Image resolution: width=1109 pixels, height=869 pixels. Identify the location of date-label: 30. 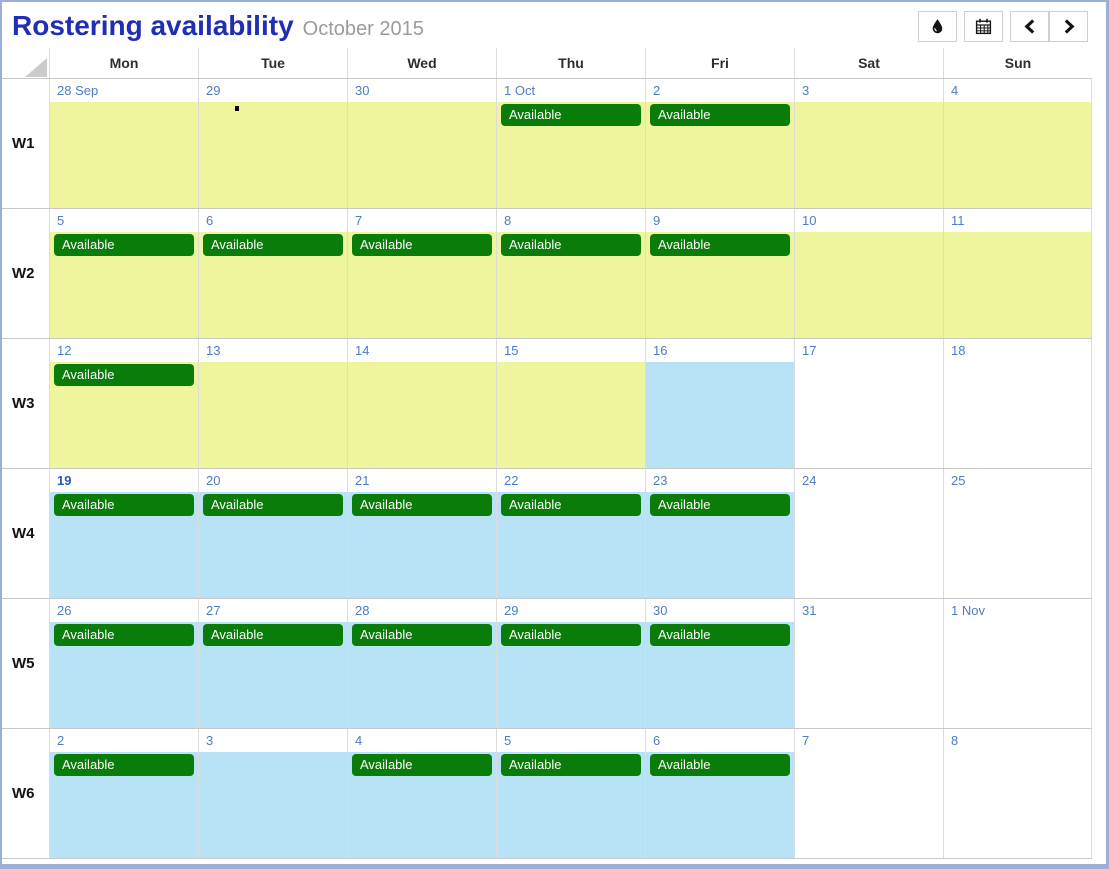
(422, 90).